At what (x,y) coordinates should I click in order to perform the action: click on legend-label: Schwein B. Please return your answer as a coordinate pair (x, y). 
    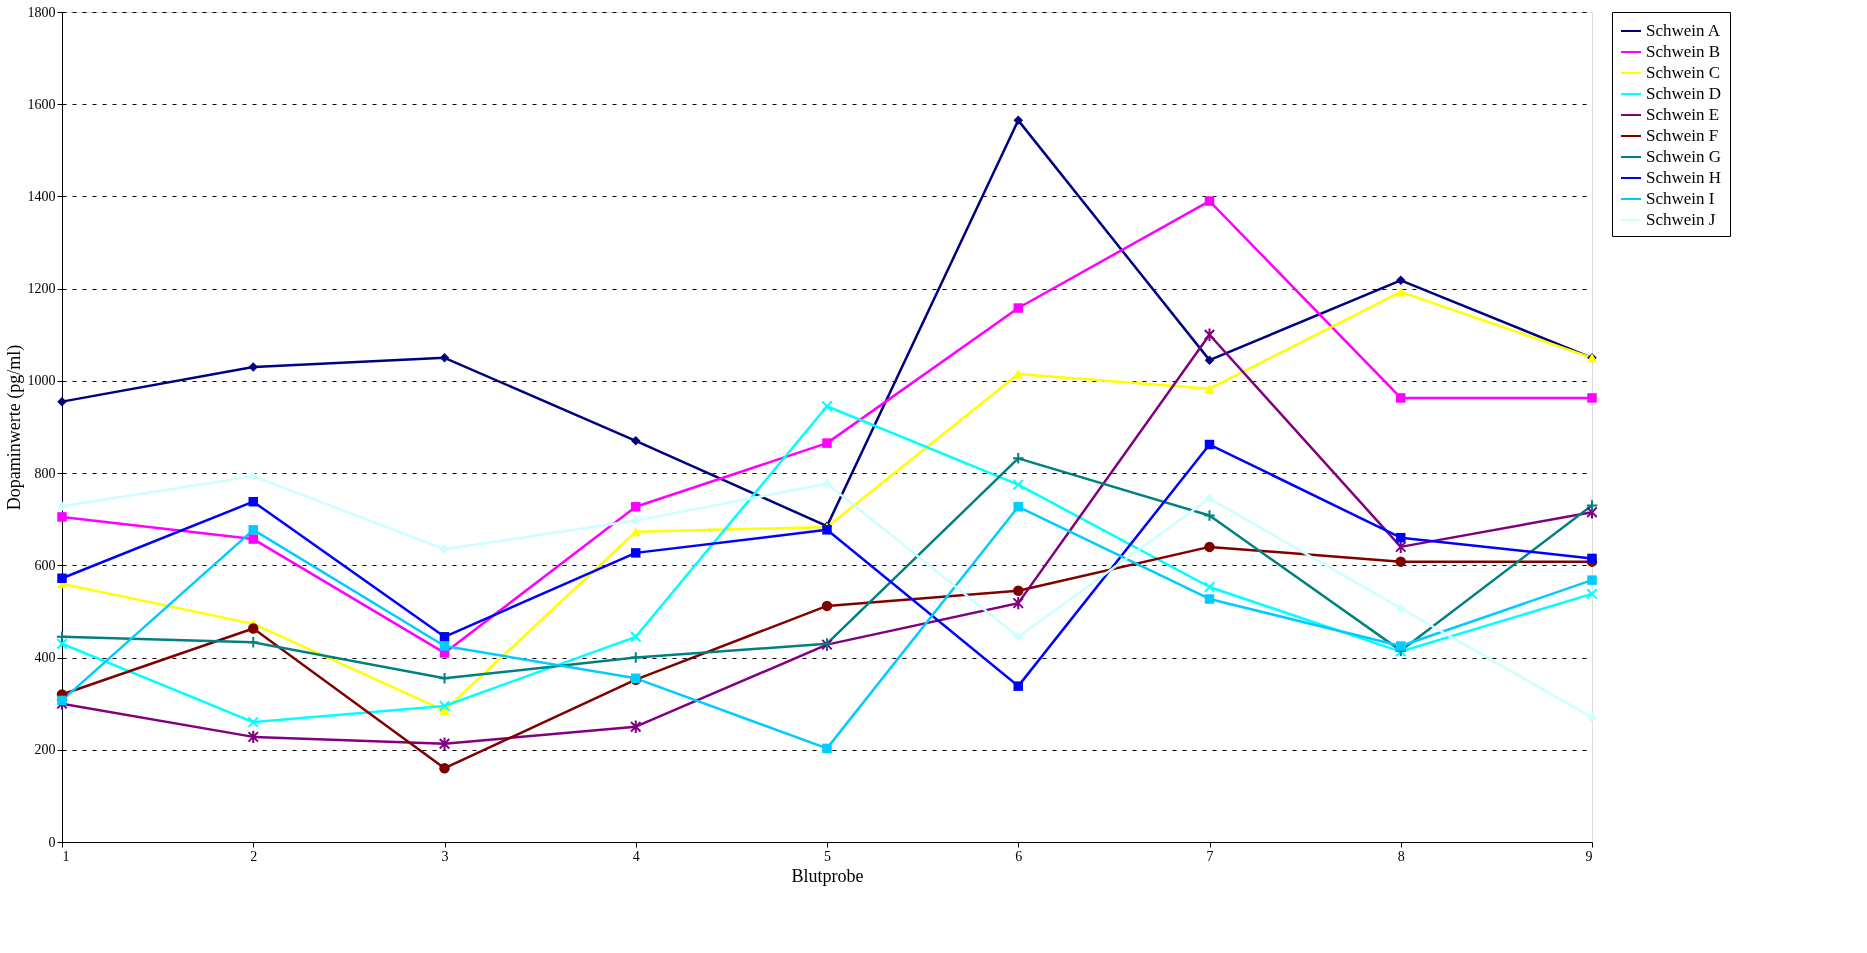
    Looking at the image, I should click on (1683, 51).